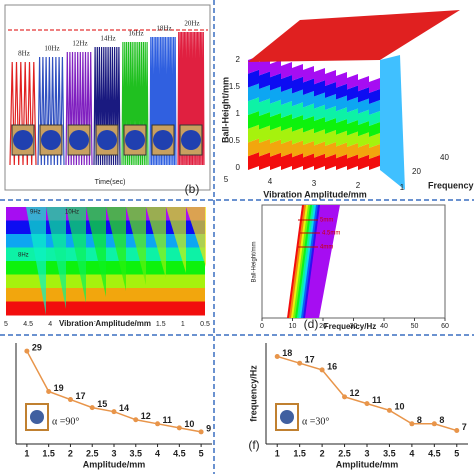  I want to click on y-axis-label: Frequency, so click(451, 185).